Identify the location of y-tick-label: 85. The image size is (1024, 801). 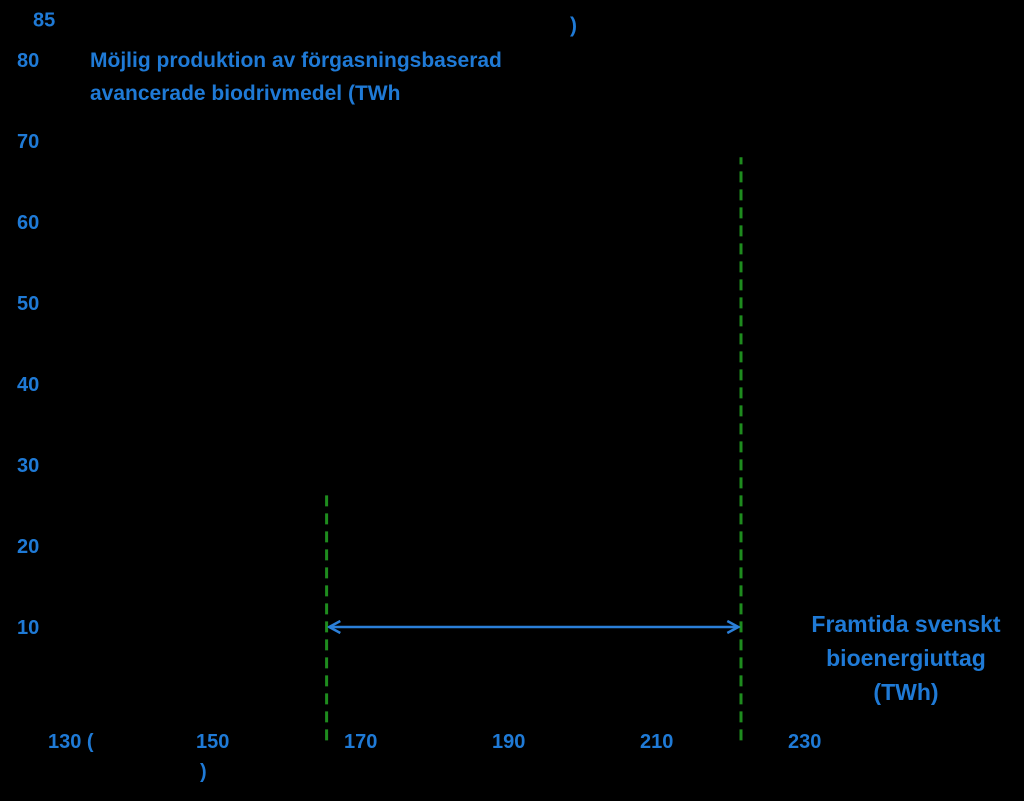
(44, 21).